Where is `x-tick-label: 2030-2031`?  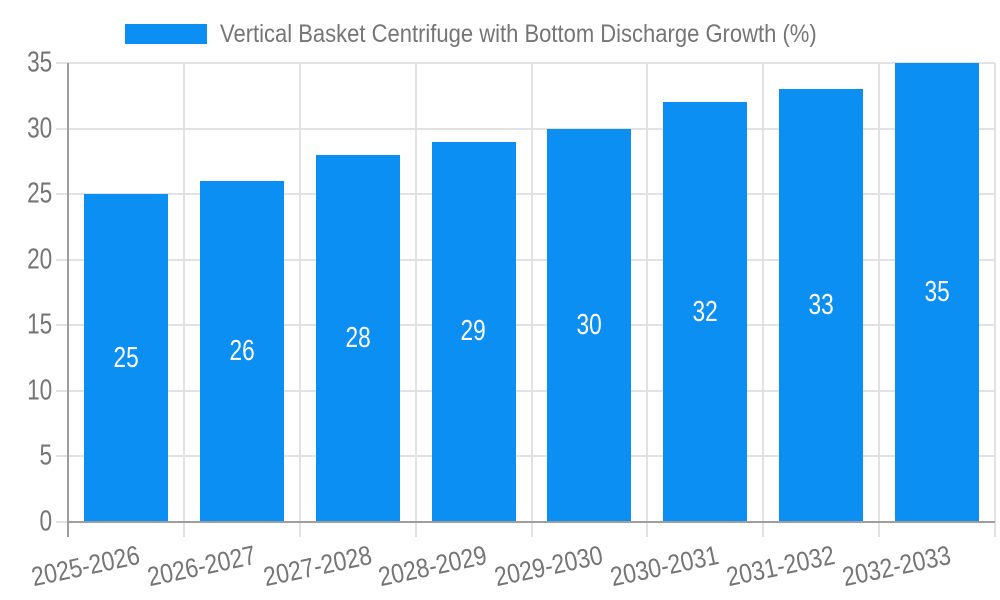 x-tick-label: 2030-2031 is located at coordinates (664, 566).